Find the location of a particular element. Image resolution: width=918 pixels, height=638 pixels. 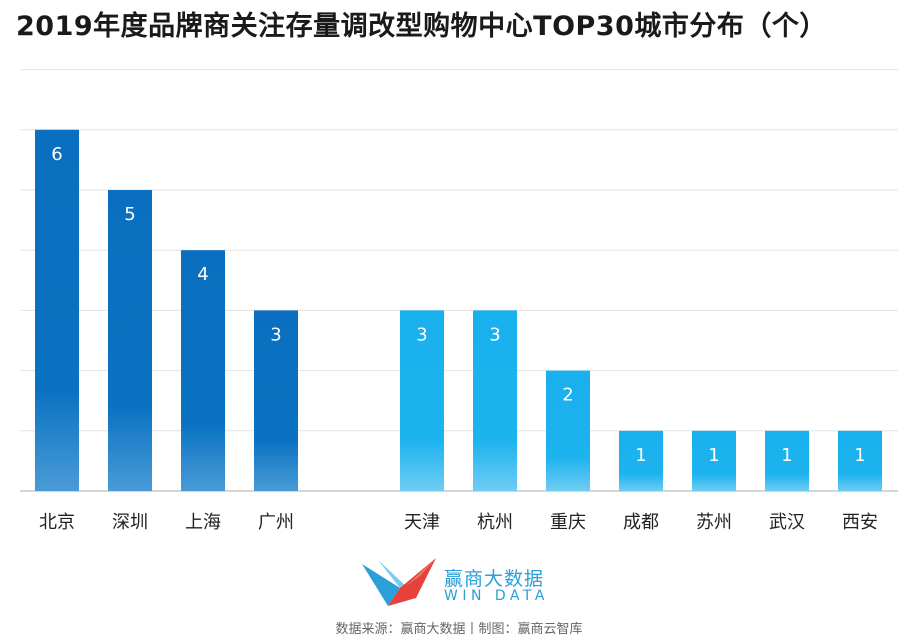

brand-subtitle: WIN DATA is located at coordinates (496, 596).